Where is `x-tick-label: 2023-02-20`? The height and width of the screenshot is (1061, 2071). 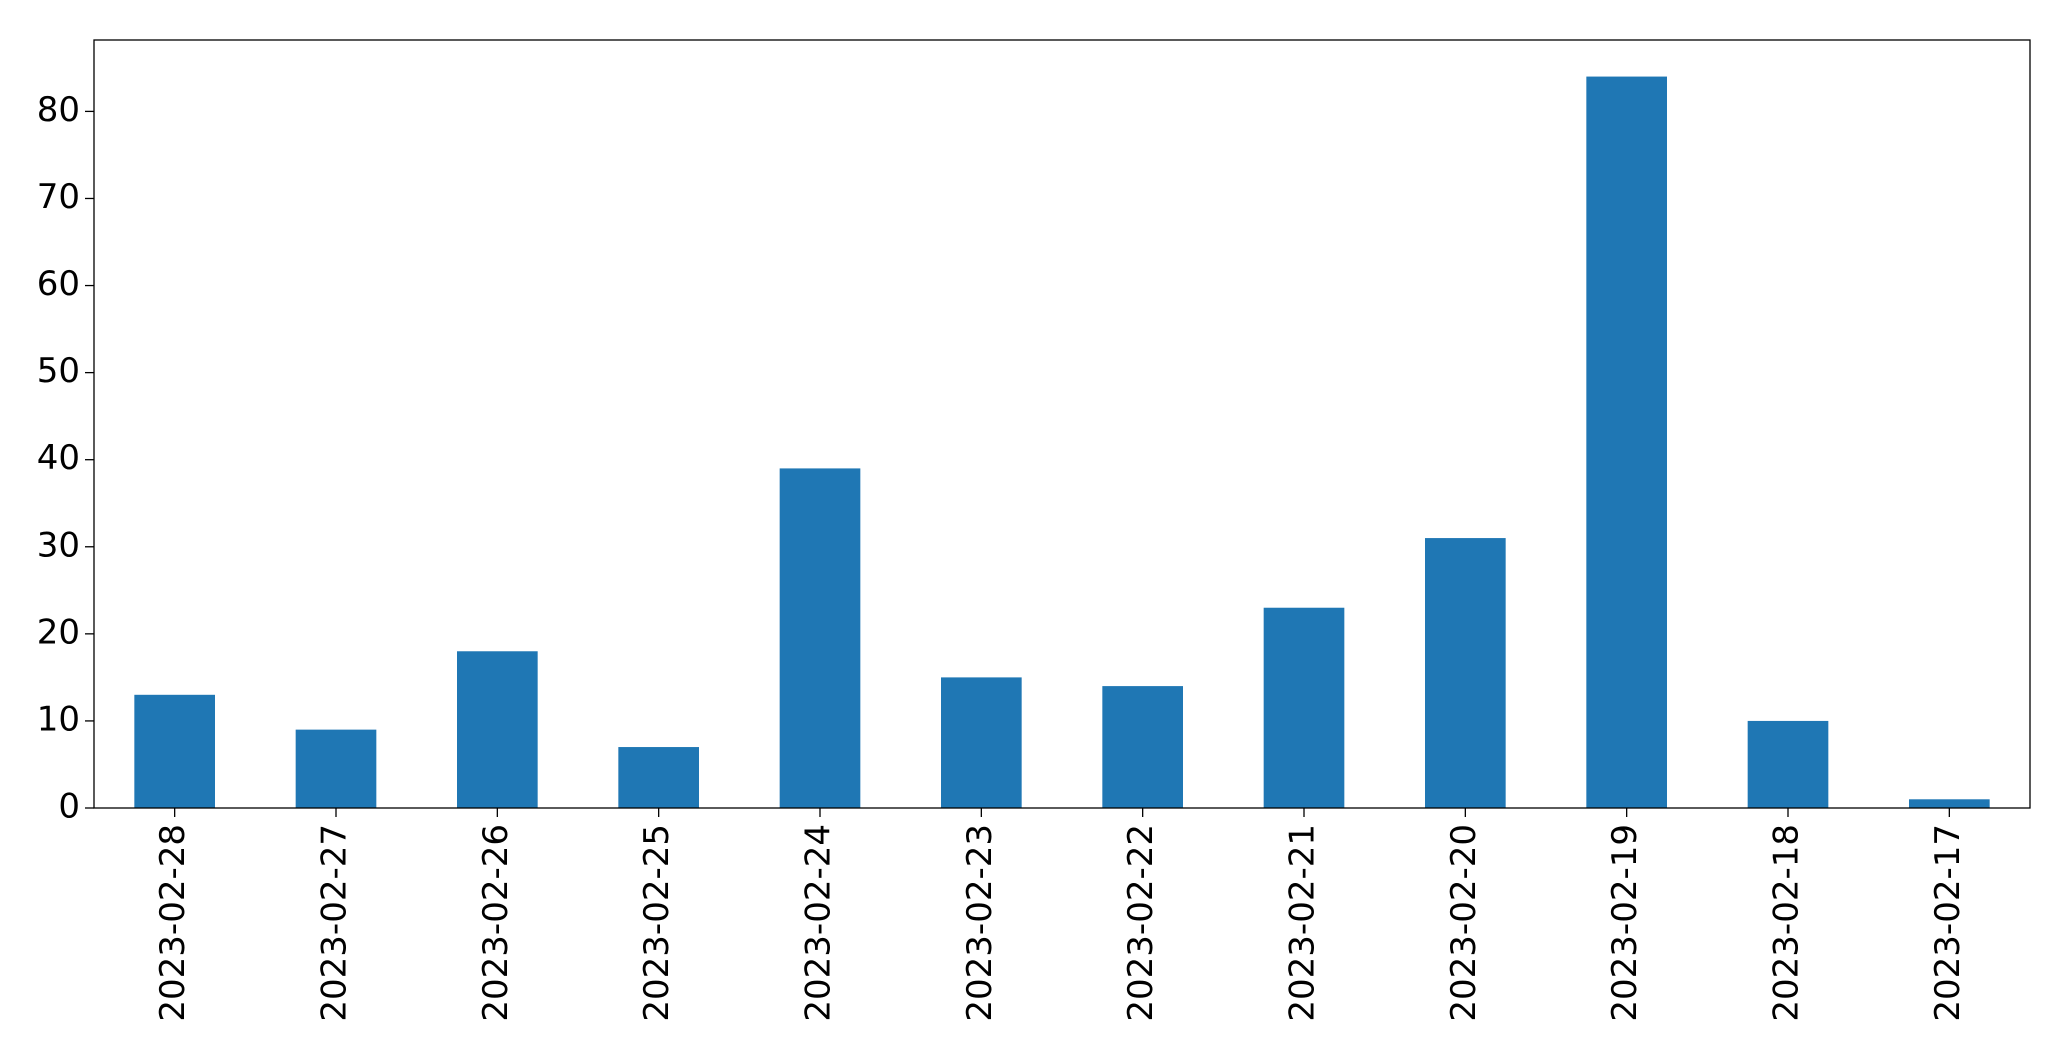 x-tick-label: 2023-02-20 is located at coordinates (1464, 923).